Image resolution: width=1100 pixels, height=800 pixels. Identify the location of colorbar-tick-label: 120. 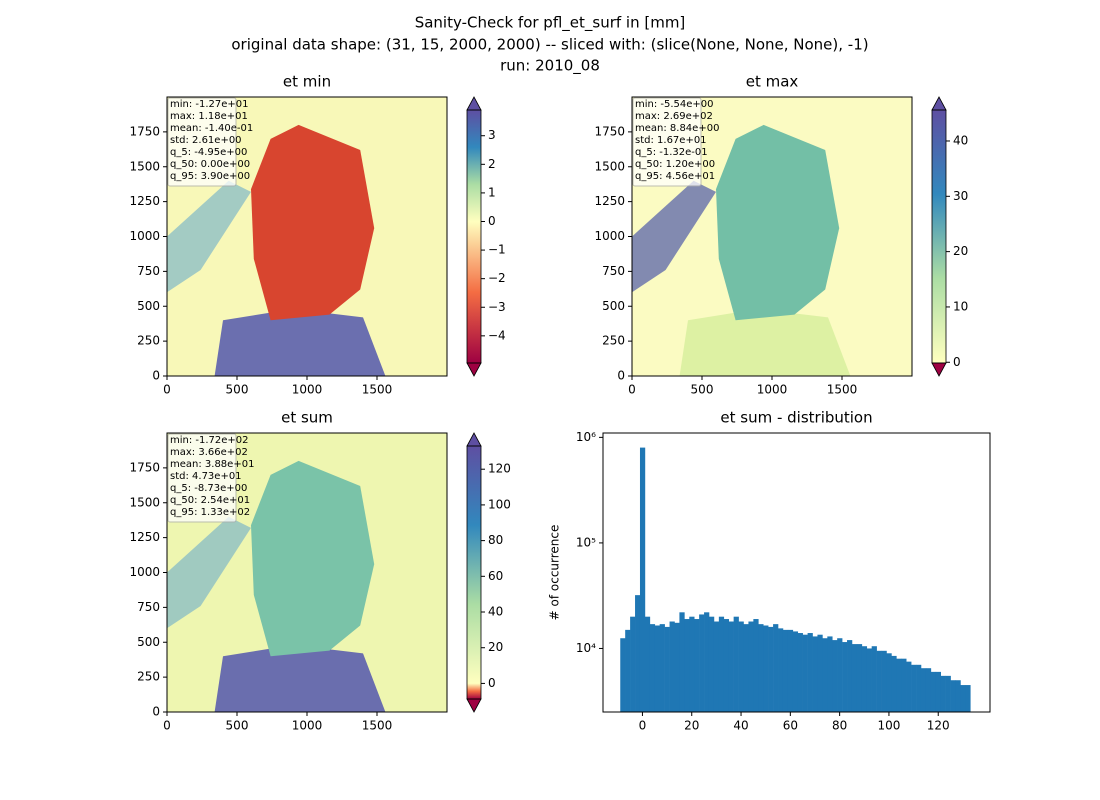
(499, 469).